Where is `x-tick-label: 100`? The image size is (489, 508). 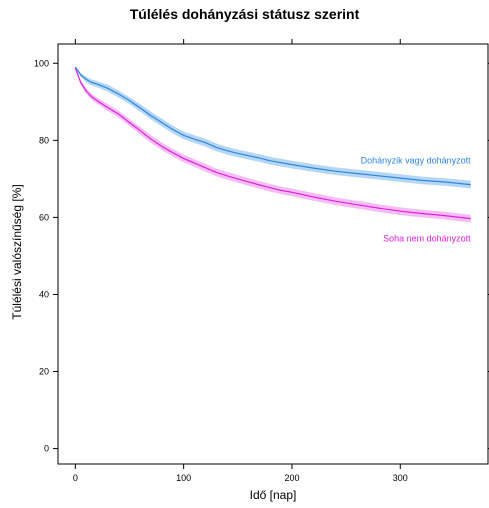 x-tick-label: 100 is located at coordinates (183, 478).